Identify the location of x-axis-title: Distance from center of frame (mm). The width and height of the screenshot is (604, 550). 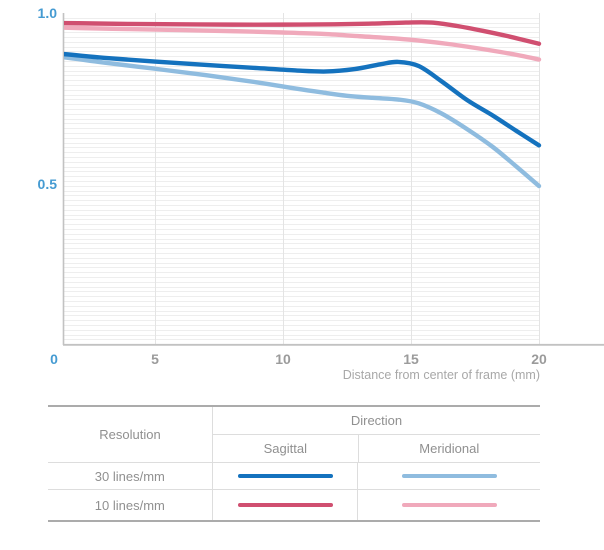
(441, 375).